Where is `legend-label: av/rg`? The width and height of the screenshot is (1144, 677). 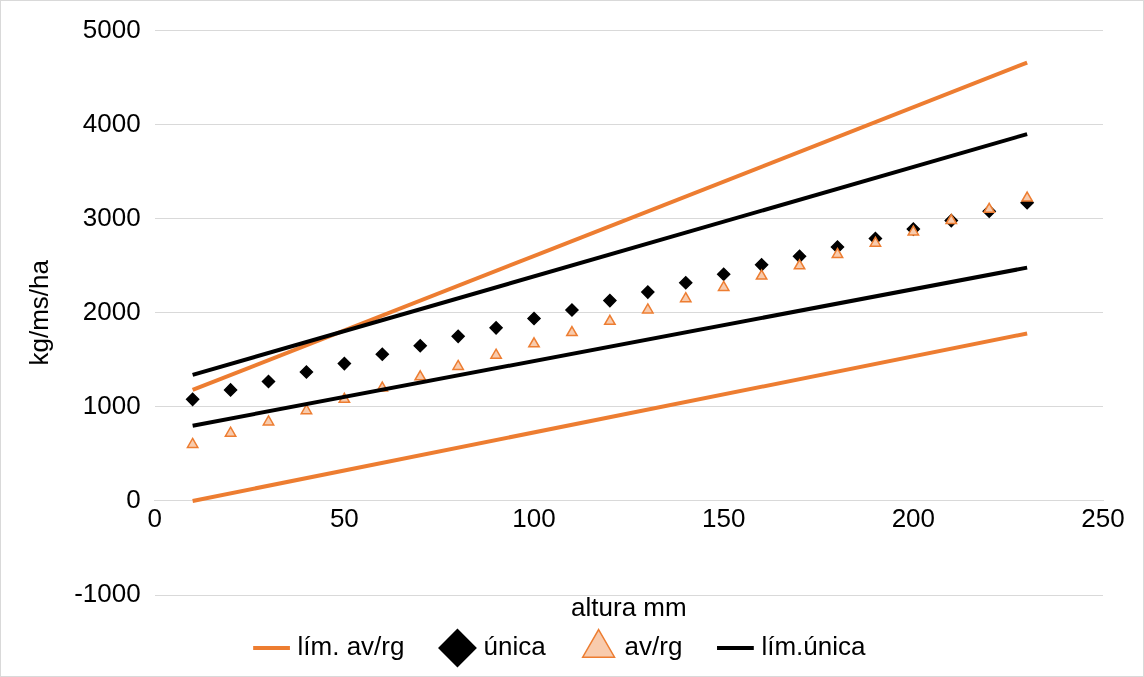 legend-label: av/rg is located at coordinates (653, 646).